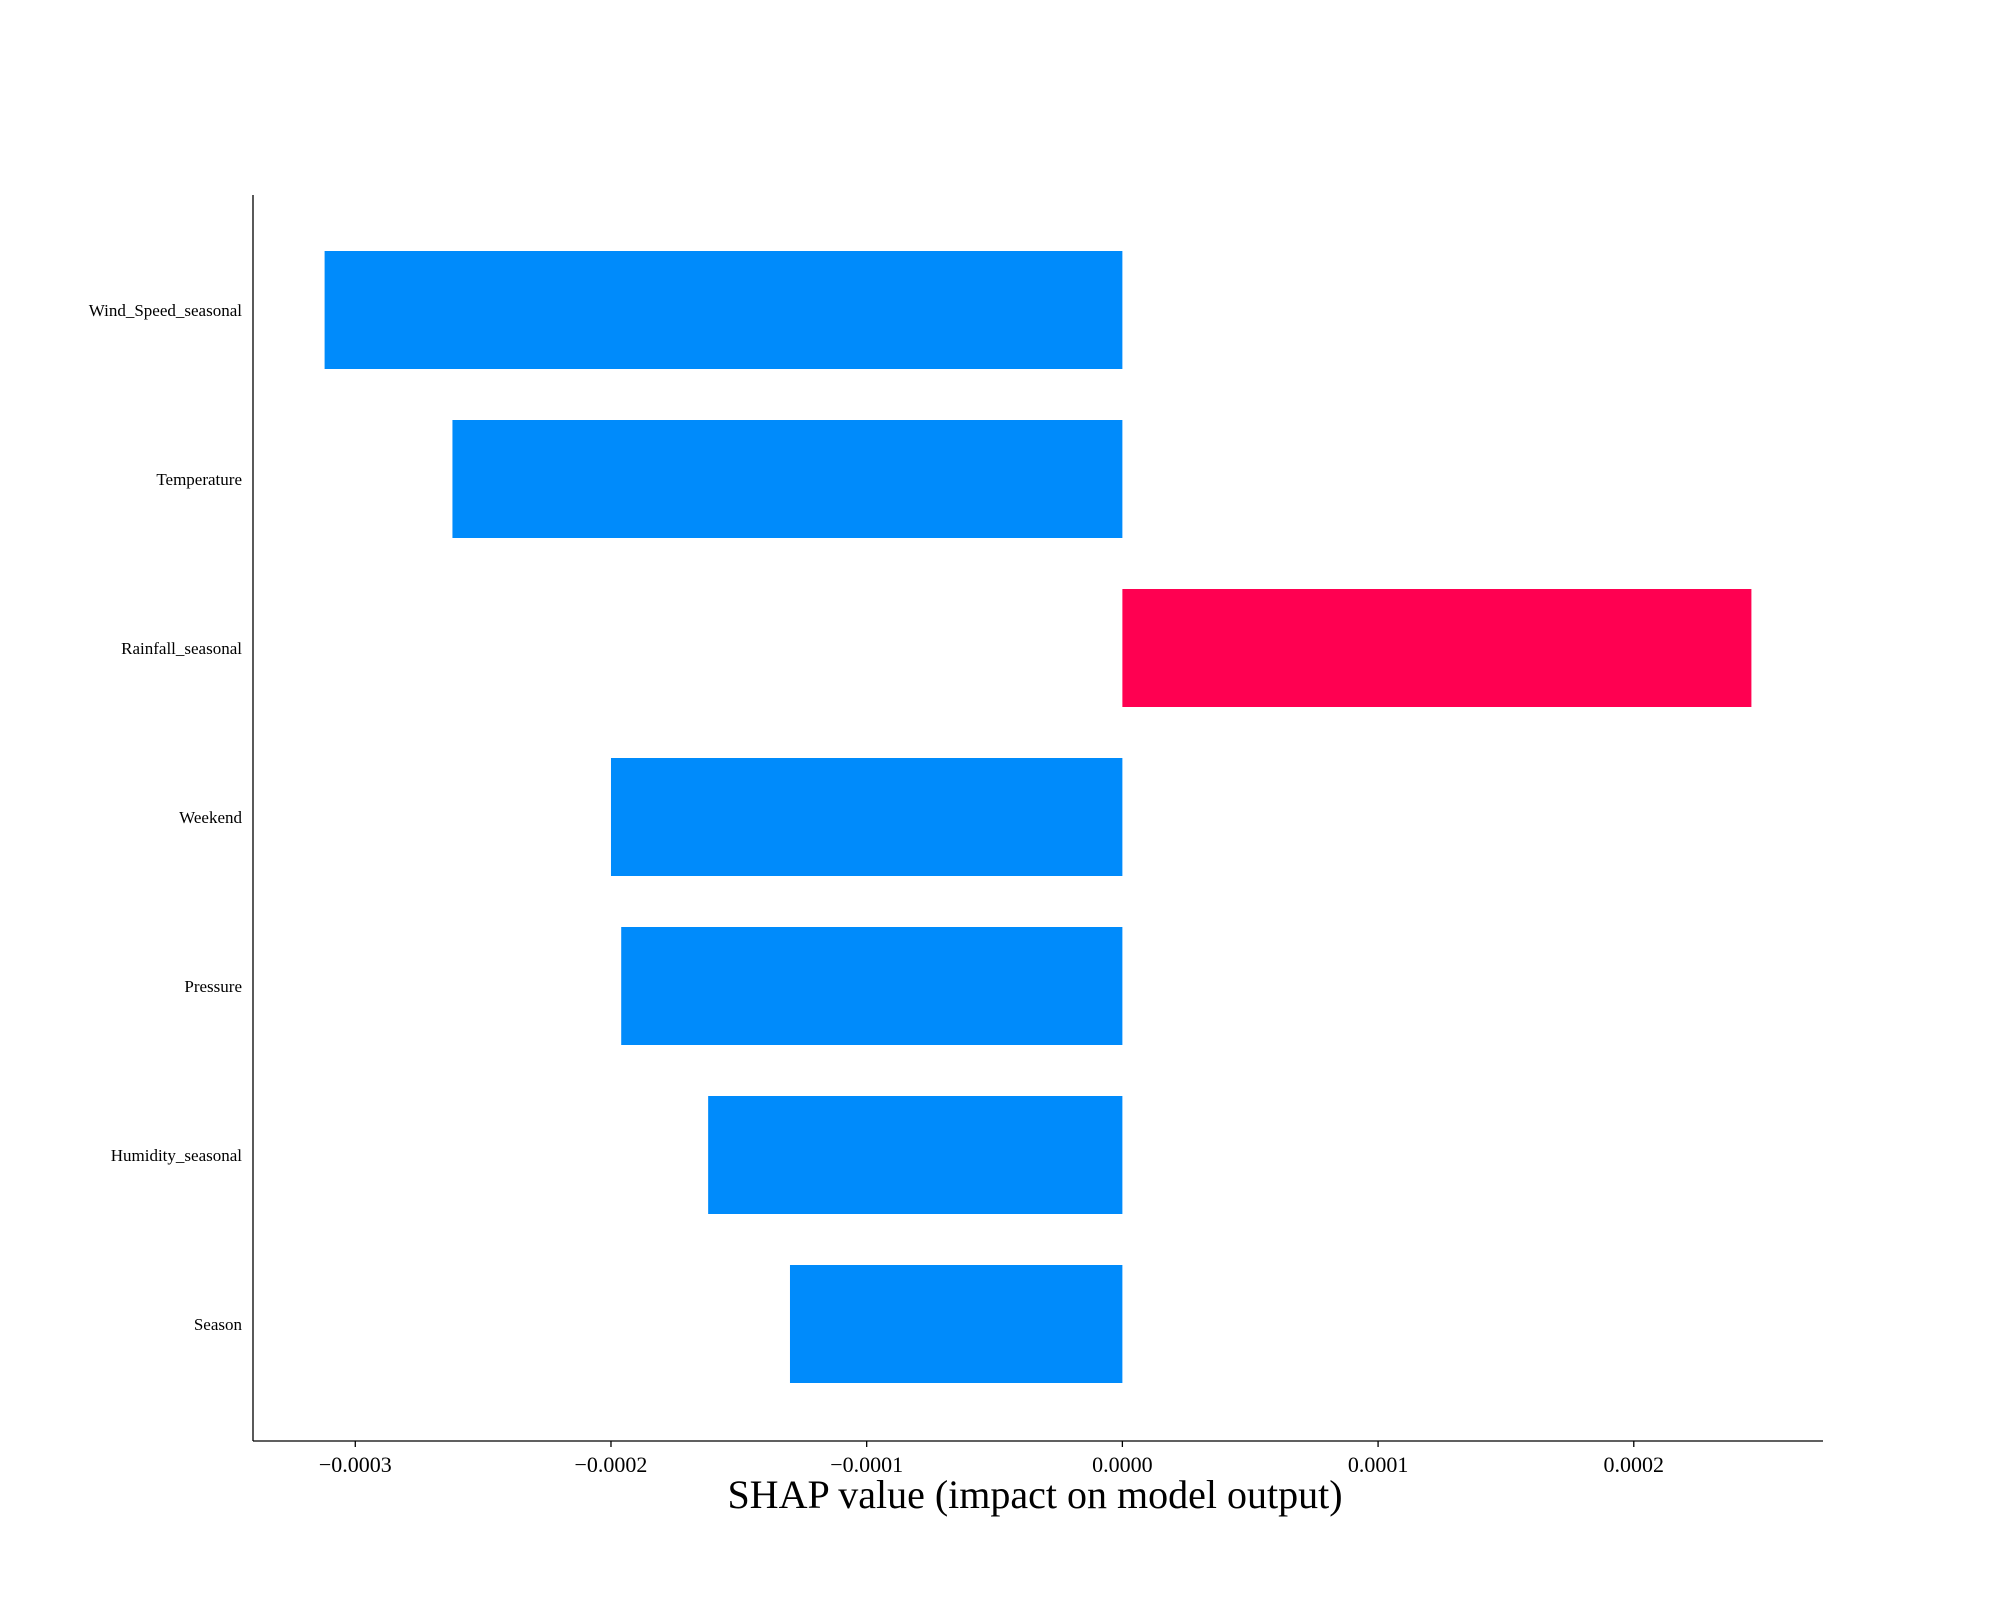  Describe the element at coordinates (1437, 648) in the screenshot. I see `bar-rainfall-seasonal` at that location.